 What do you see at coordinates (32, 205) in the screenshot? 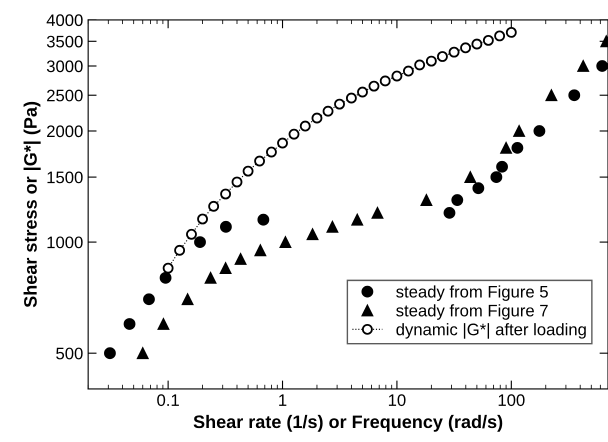
I see `y-axis-title: Shear stress or |G*| (Pa)` at bounding box center [32, 205].